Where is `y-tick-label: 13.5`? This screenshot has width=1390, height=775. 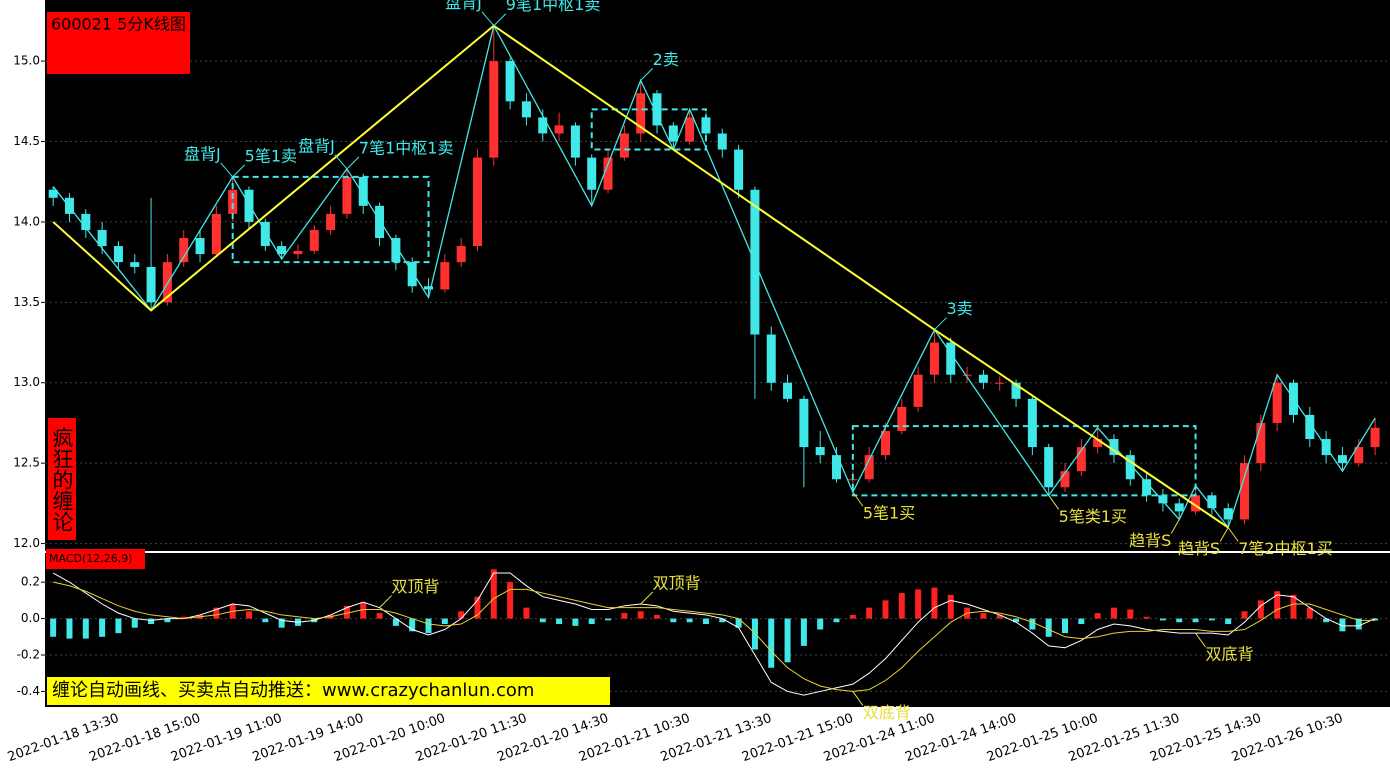
y-tick-label: 13.5 is located at coordinates (26, 302).